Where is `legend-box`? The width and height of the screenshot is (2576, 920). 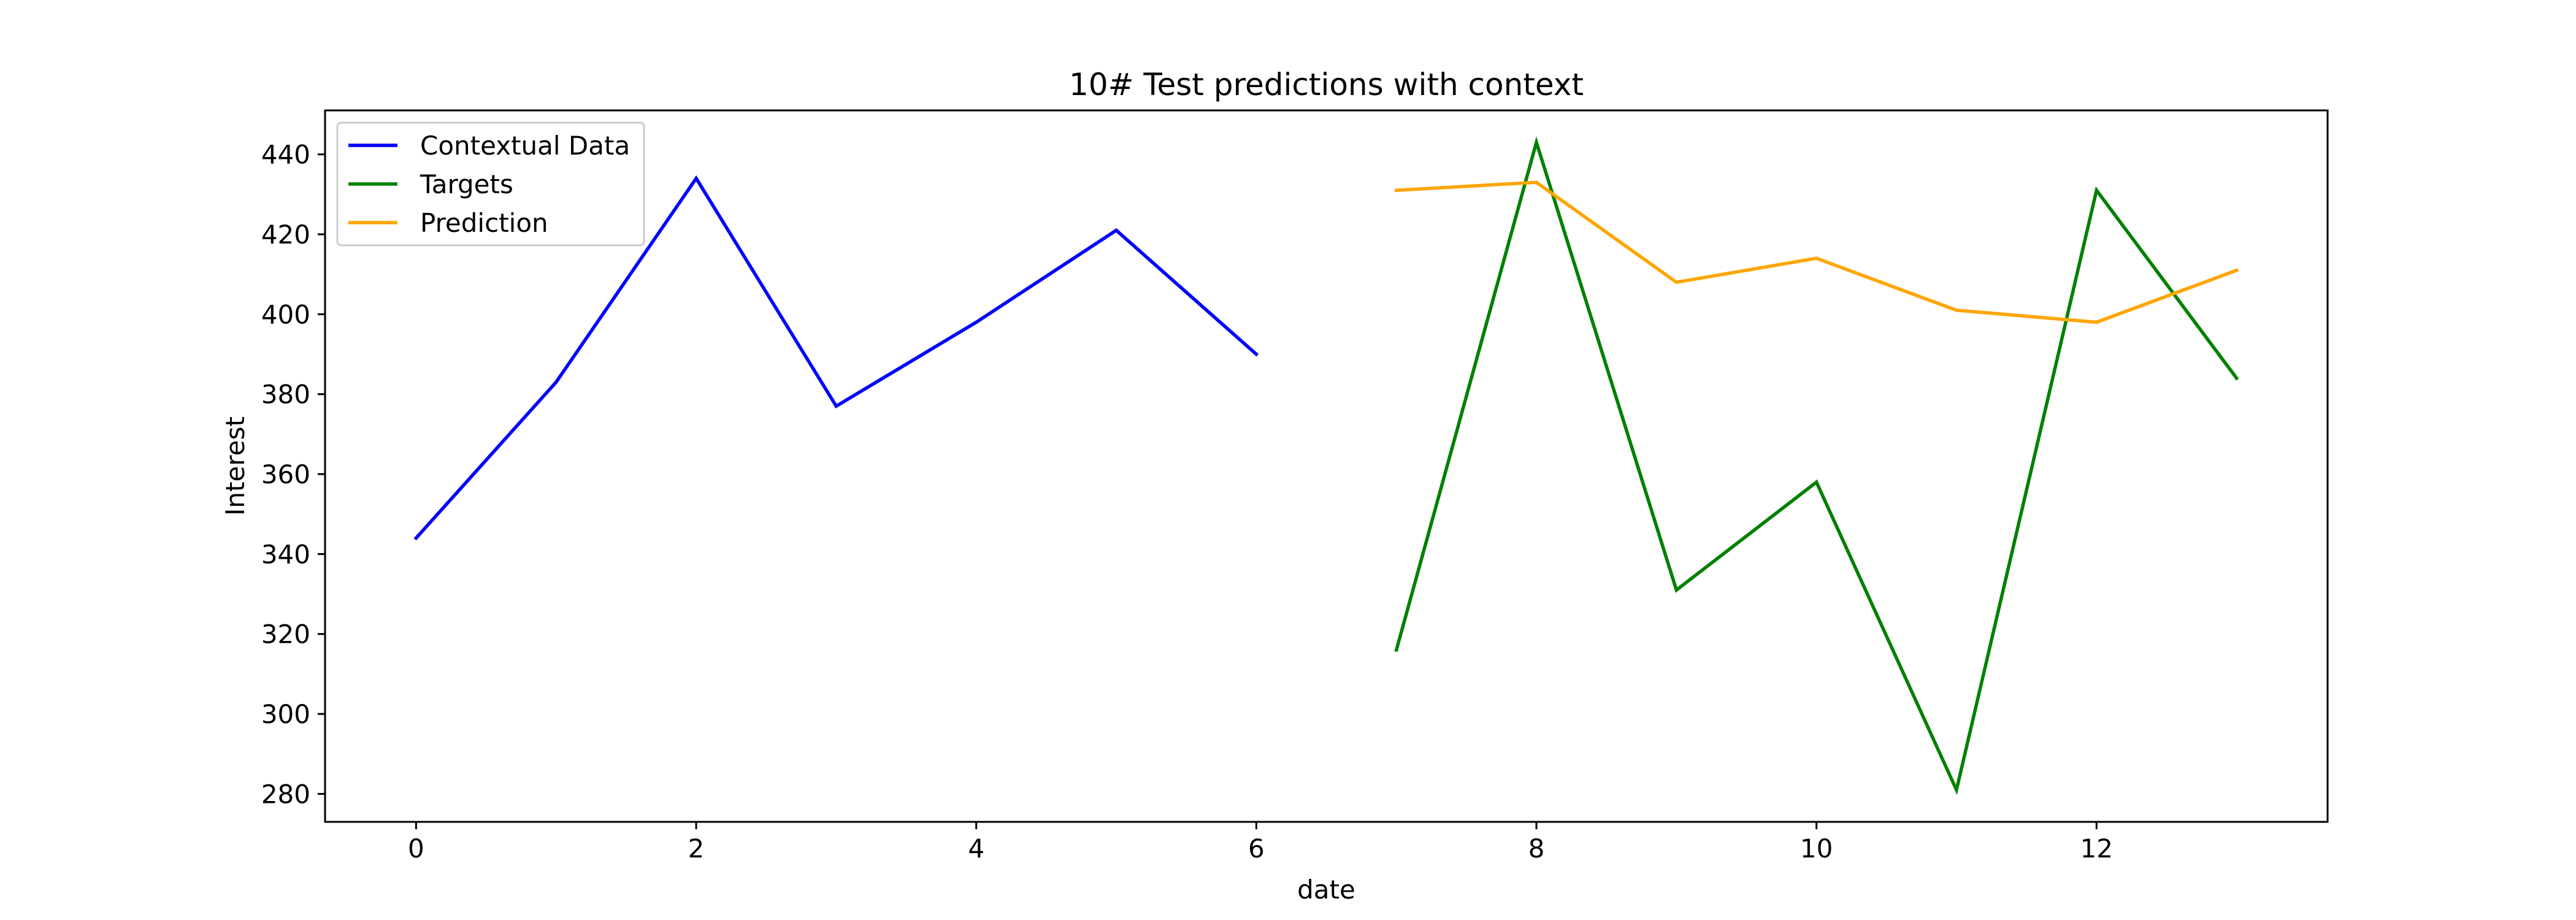 legend-box is located at coordinates (490, 184).